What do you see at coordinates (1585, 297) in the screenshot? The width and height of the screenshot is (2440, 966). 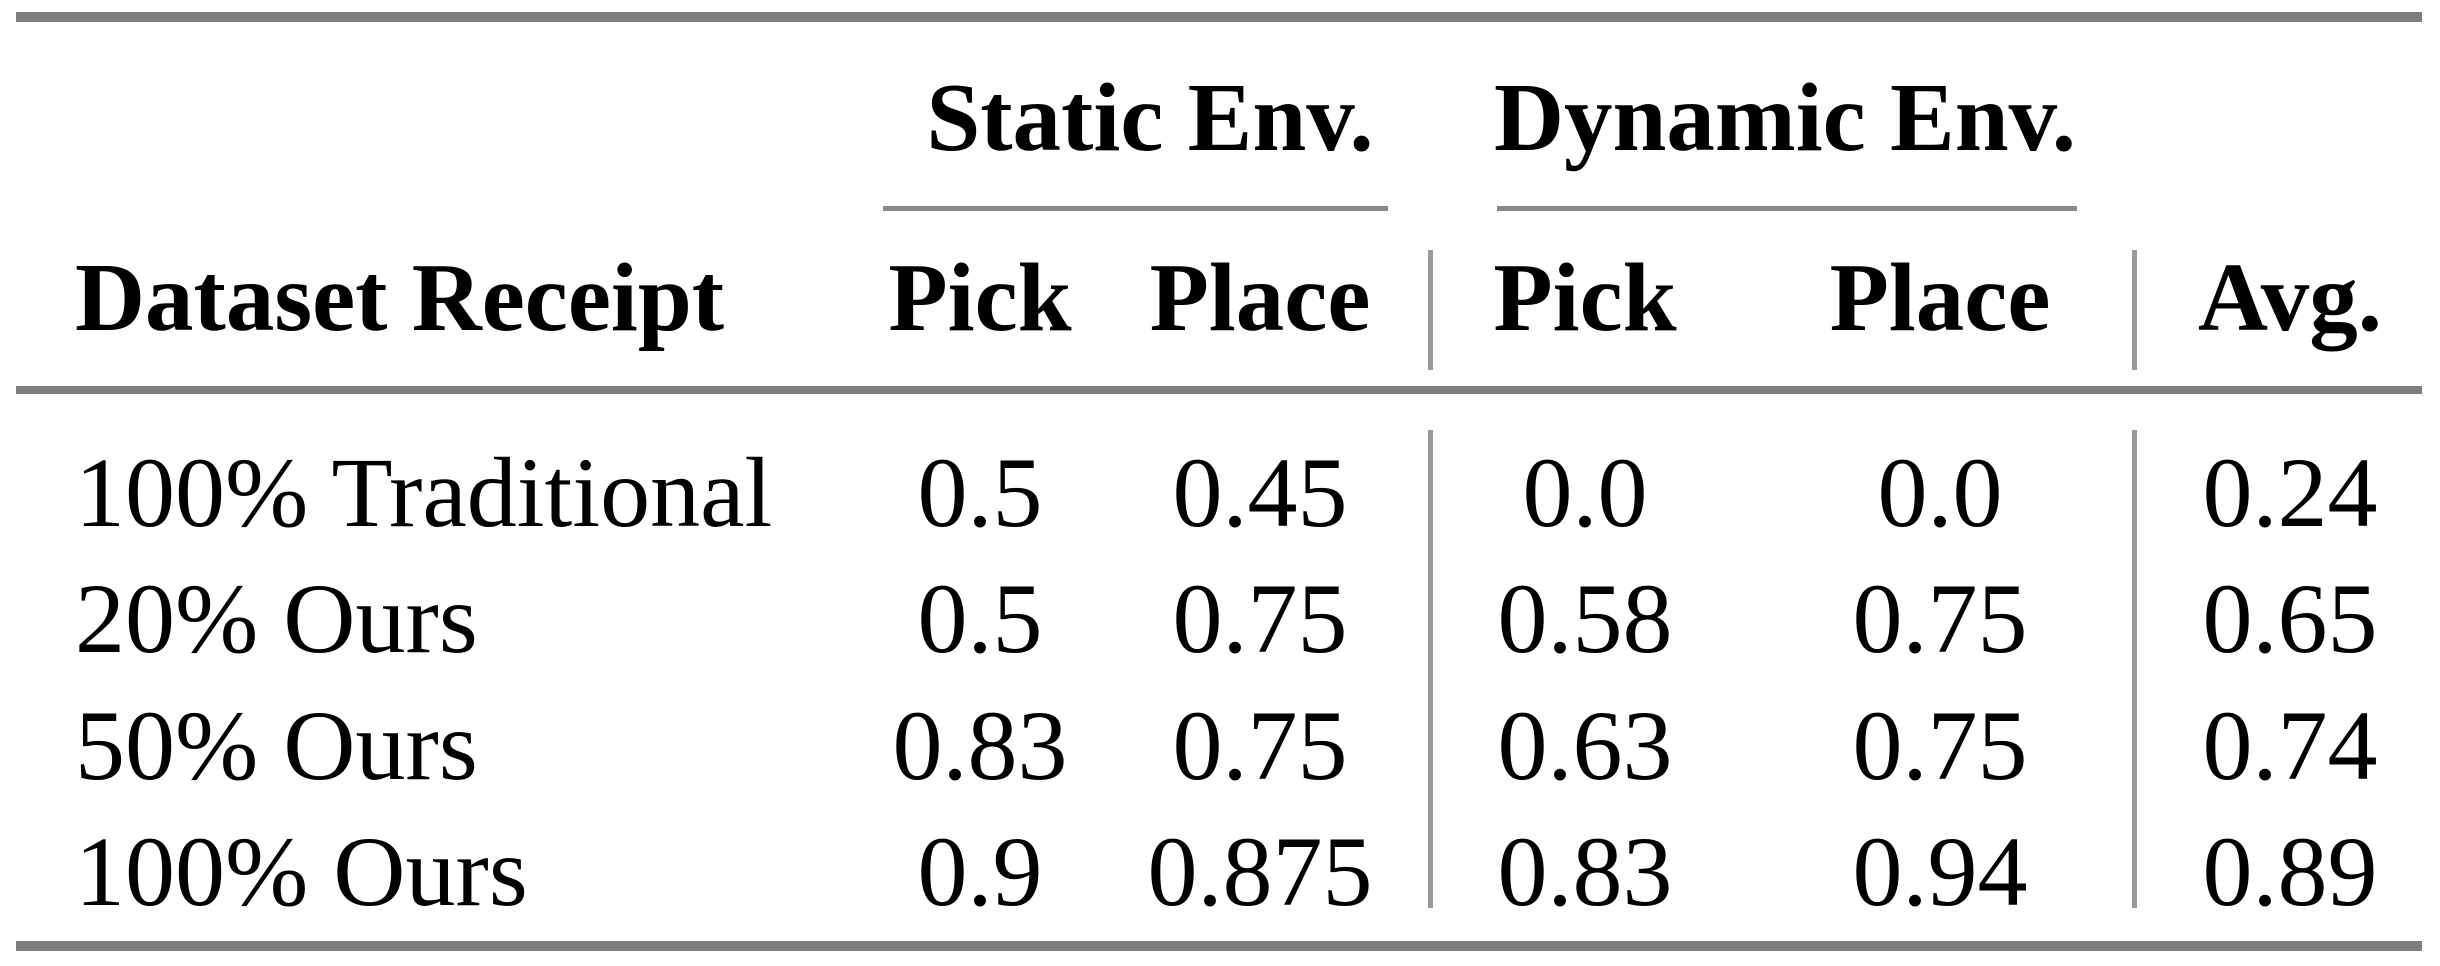 I see `column-header-dynamic-pick: Pick` at bounding box center [1585, 297].